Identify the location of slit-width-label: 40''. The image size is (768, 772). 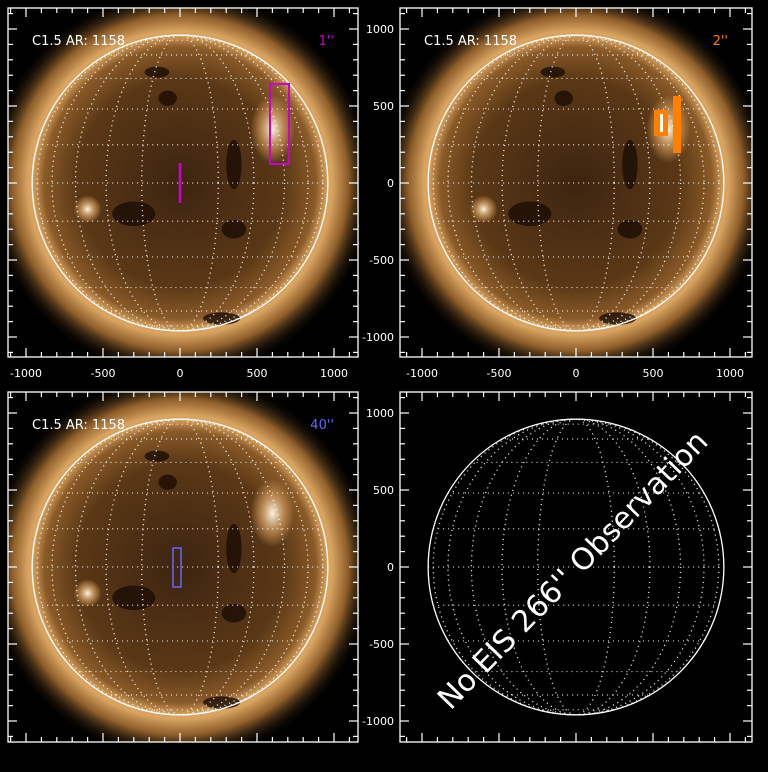
(322, 425).